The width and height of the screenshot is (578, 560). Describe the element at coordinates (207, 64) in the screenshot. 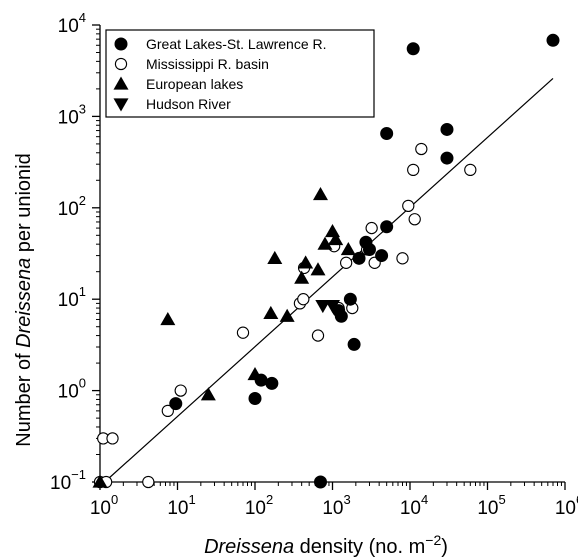

I see `legend-label: Mississippi R. basin` at that location.